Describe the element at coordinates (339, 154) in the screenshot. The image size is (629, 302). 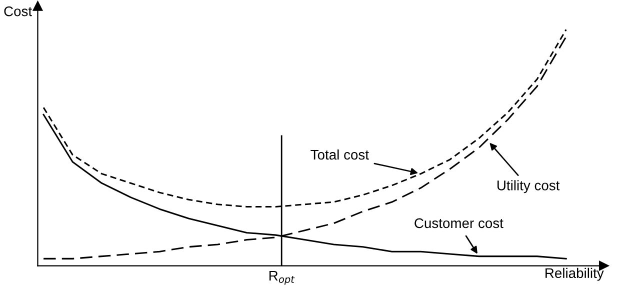
I see `annotation: Total cost` at that location.